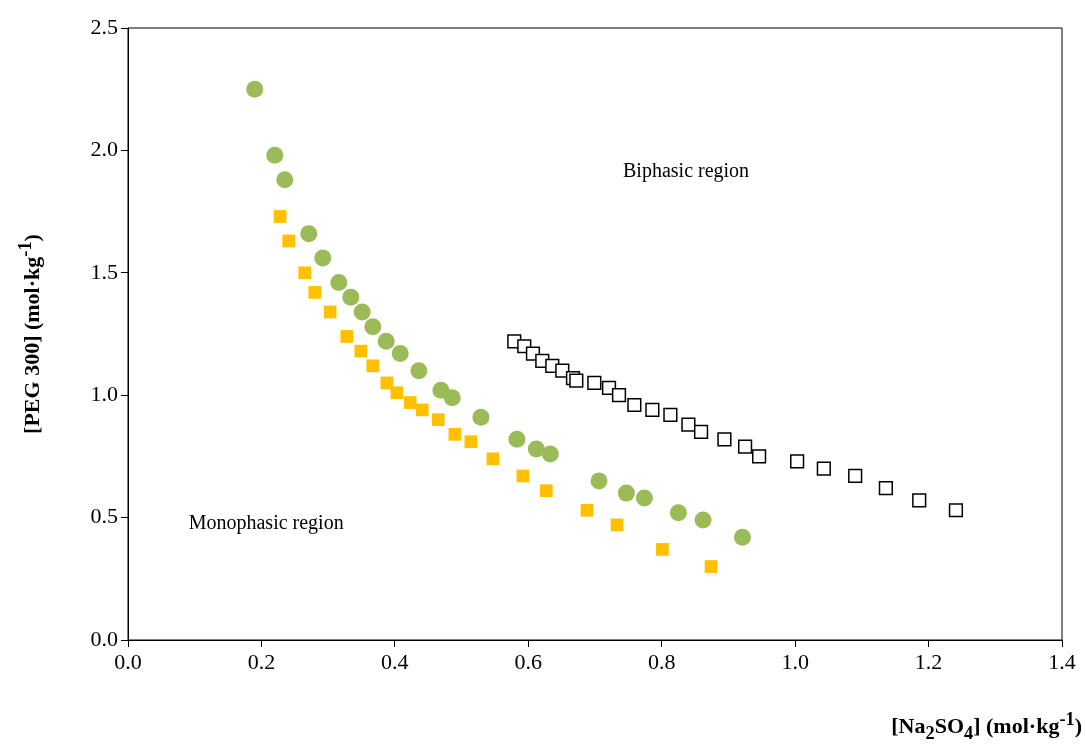  I want to click on y-tick-label: 0.5, so click(104, 516).